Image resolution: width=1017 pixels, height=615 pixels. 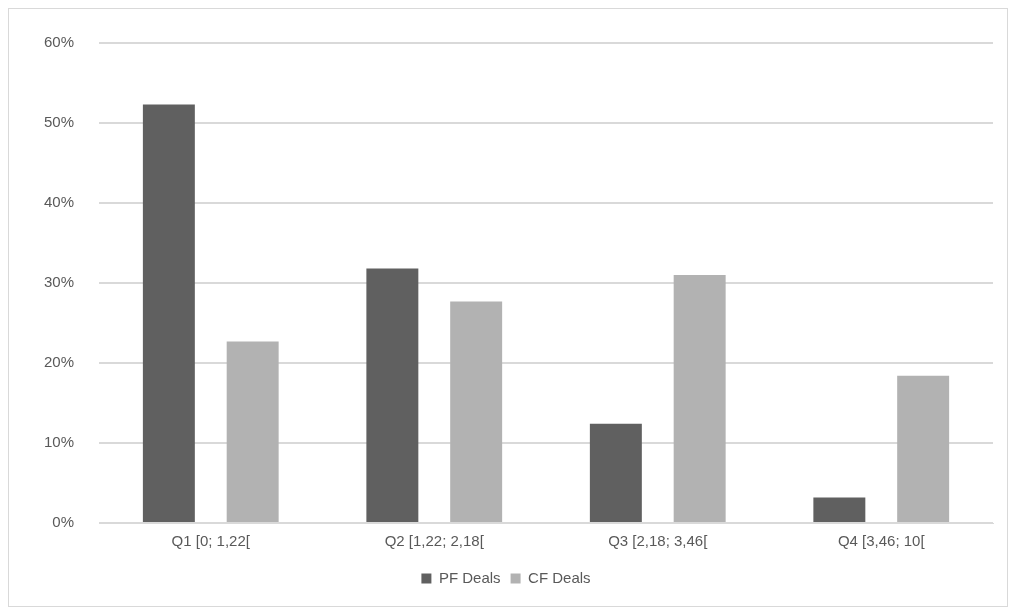 What do you see at coordinates (59, 362) in the screenshot?
I see `y-tick-label: 20%` at bounding box center [59, 362].